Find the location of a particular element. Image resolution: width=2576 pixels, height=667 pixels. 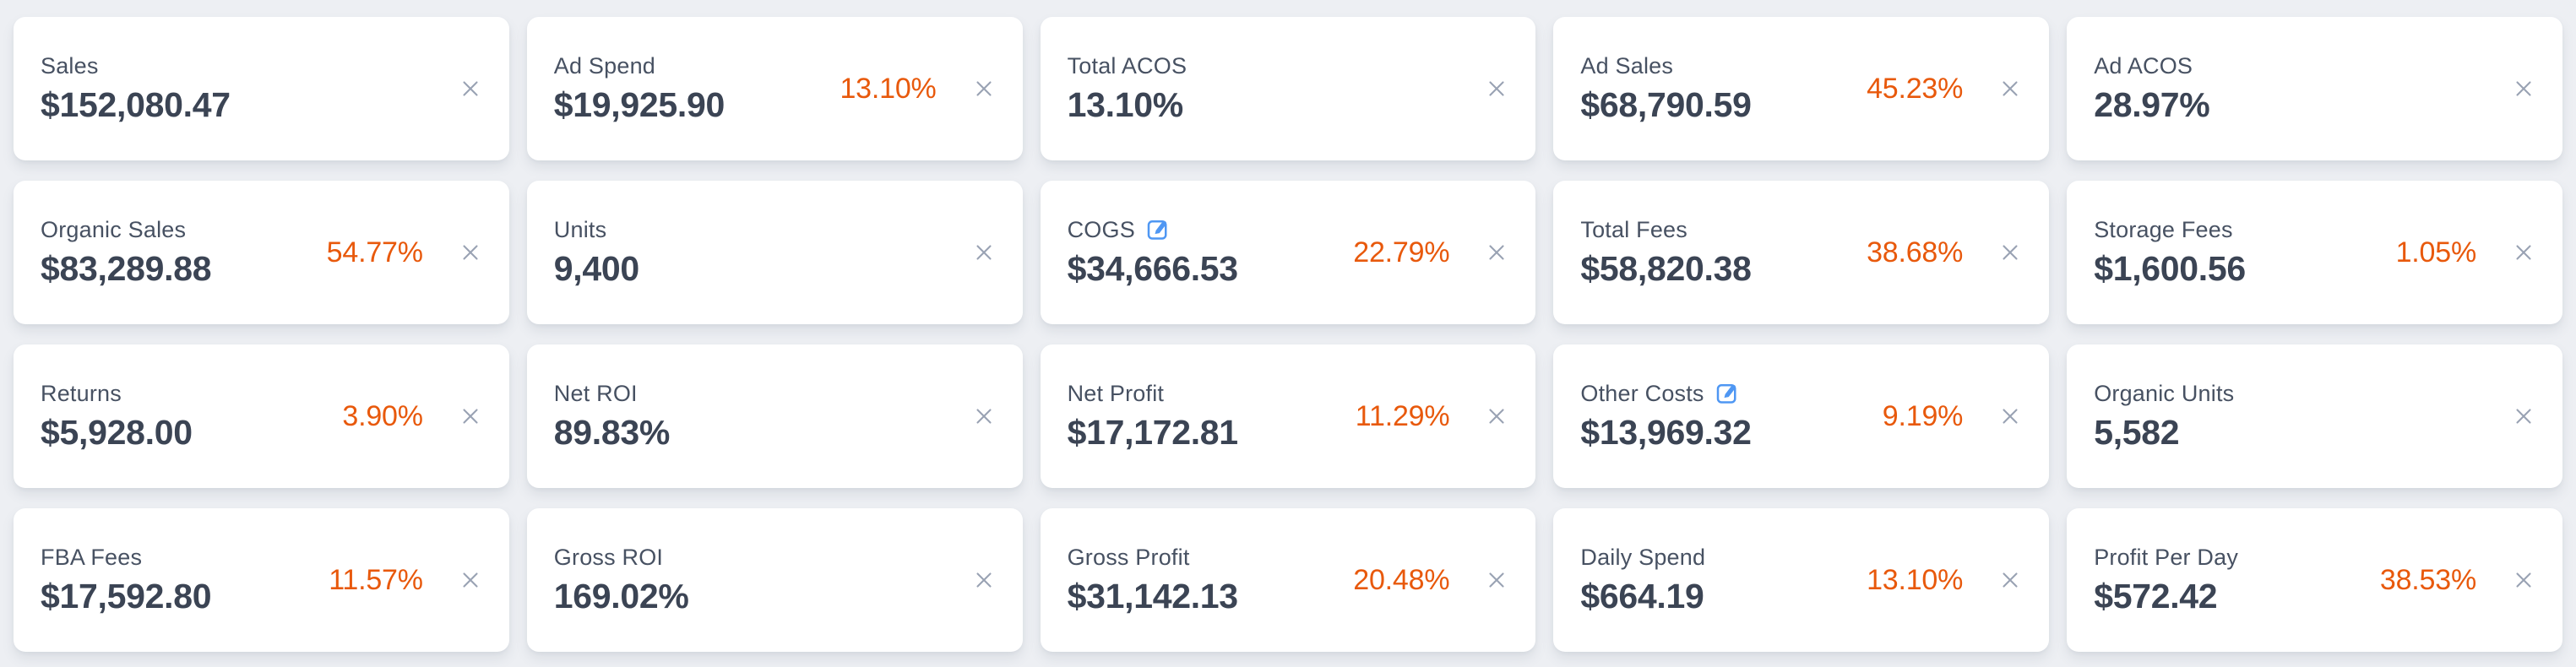

metric-title-row: Organic Sales is located at coordinates (126, 229).